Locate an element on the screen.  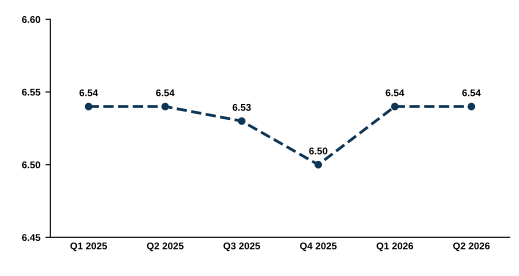
data-label: 6.53 is located at coordinates (241, 107).